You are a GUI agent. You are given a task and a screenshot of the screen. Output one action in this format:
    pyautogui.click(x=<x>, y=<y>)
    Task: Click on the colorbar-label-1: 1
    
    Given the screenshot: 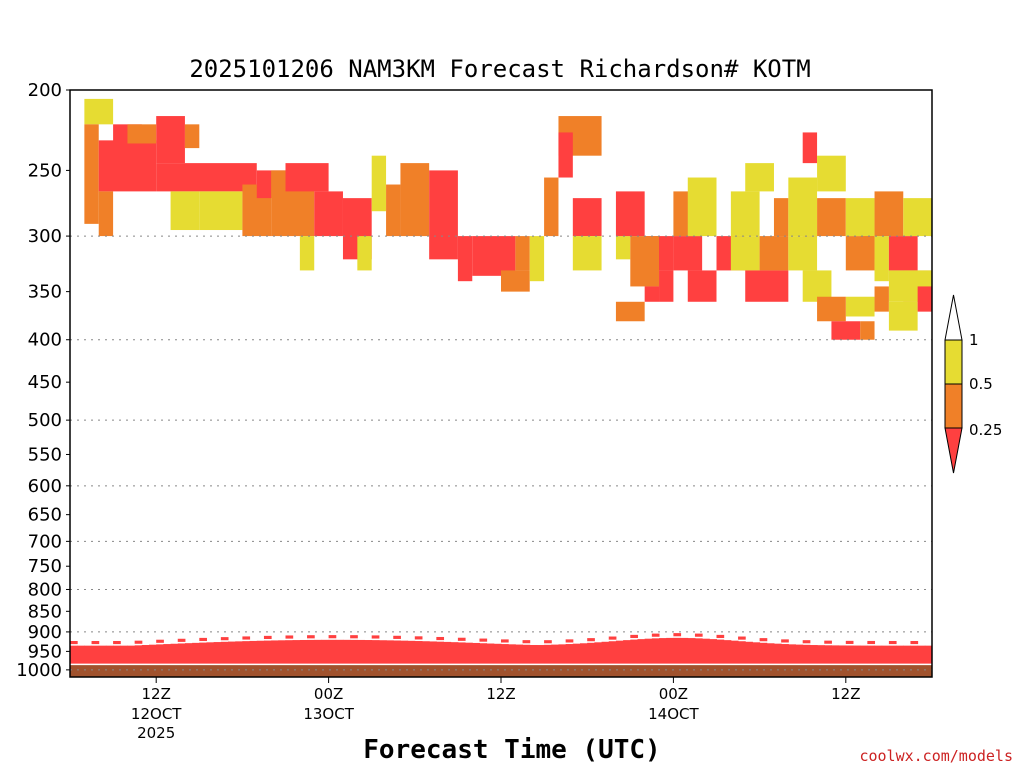 What is the action you would take?
    pyautogui.click(x=974, y=340)
    